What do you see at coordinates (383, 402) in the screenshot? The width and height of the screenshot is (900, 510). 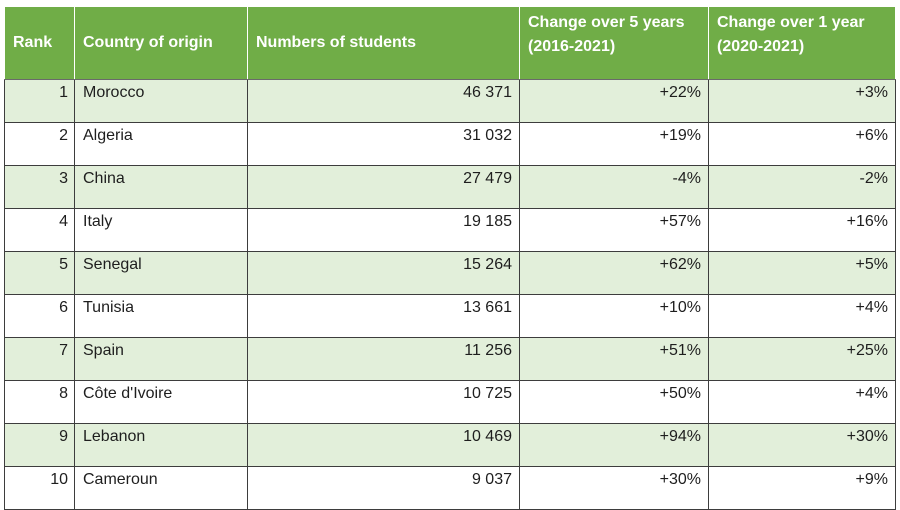 I see `cell-students: 10 725` at bounding box center [383, 402].